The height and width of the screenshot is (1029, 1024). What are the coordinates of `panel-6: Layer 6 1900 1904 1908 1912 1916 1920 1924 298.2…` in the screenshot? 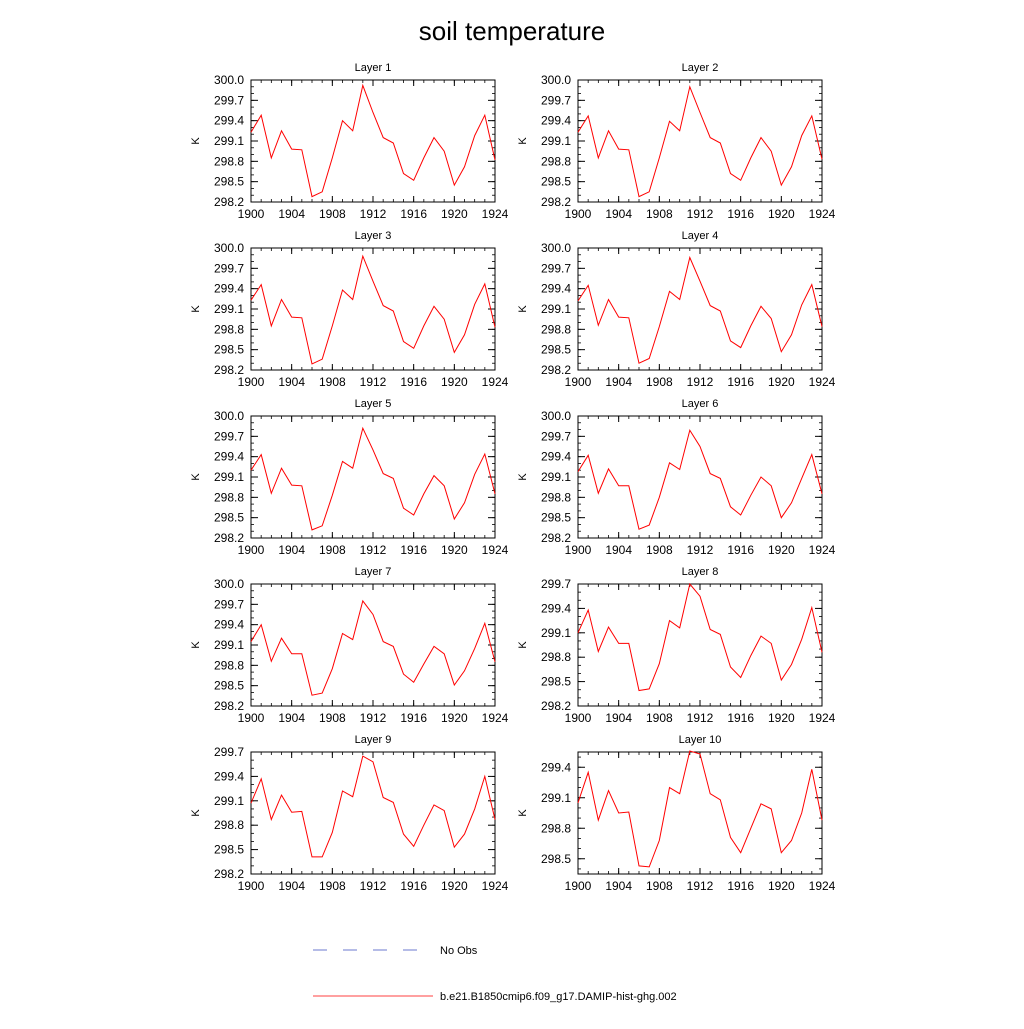 It's located at (676, 477).